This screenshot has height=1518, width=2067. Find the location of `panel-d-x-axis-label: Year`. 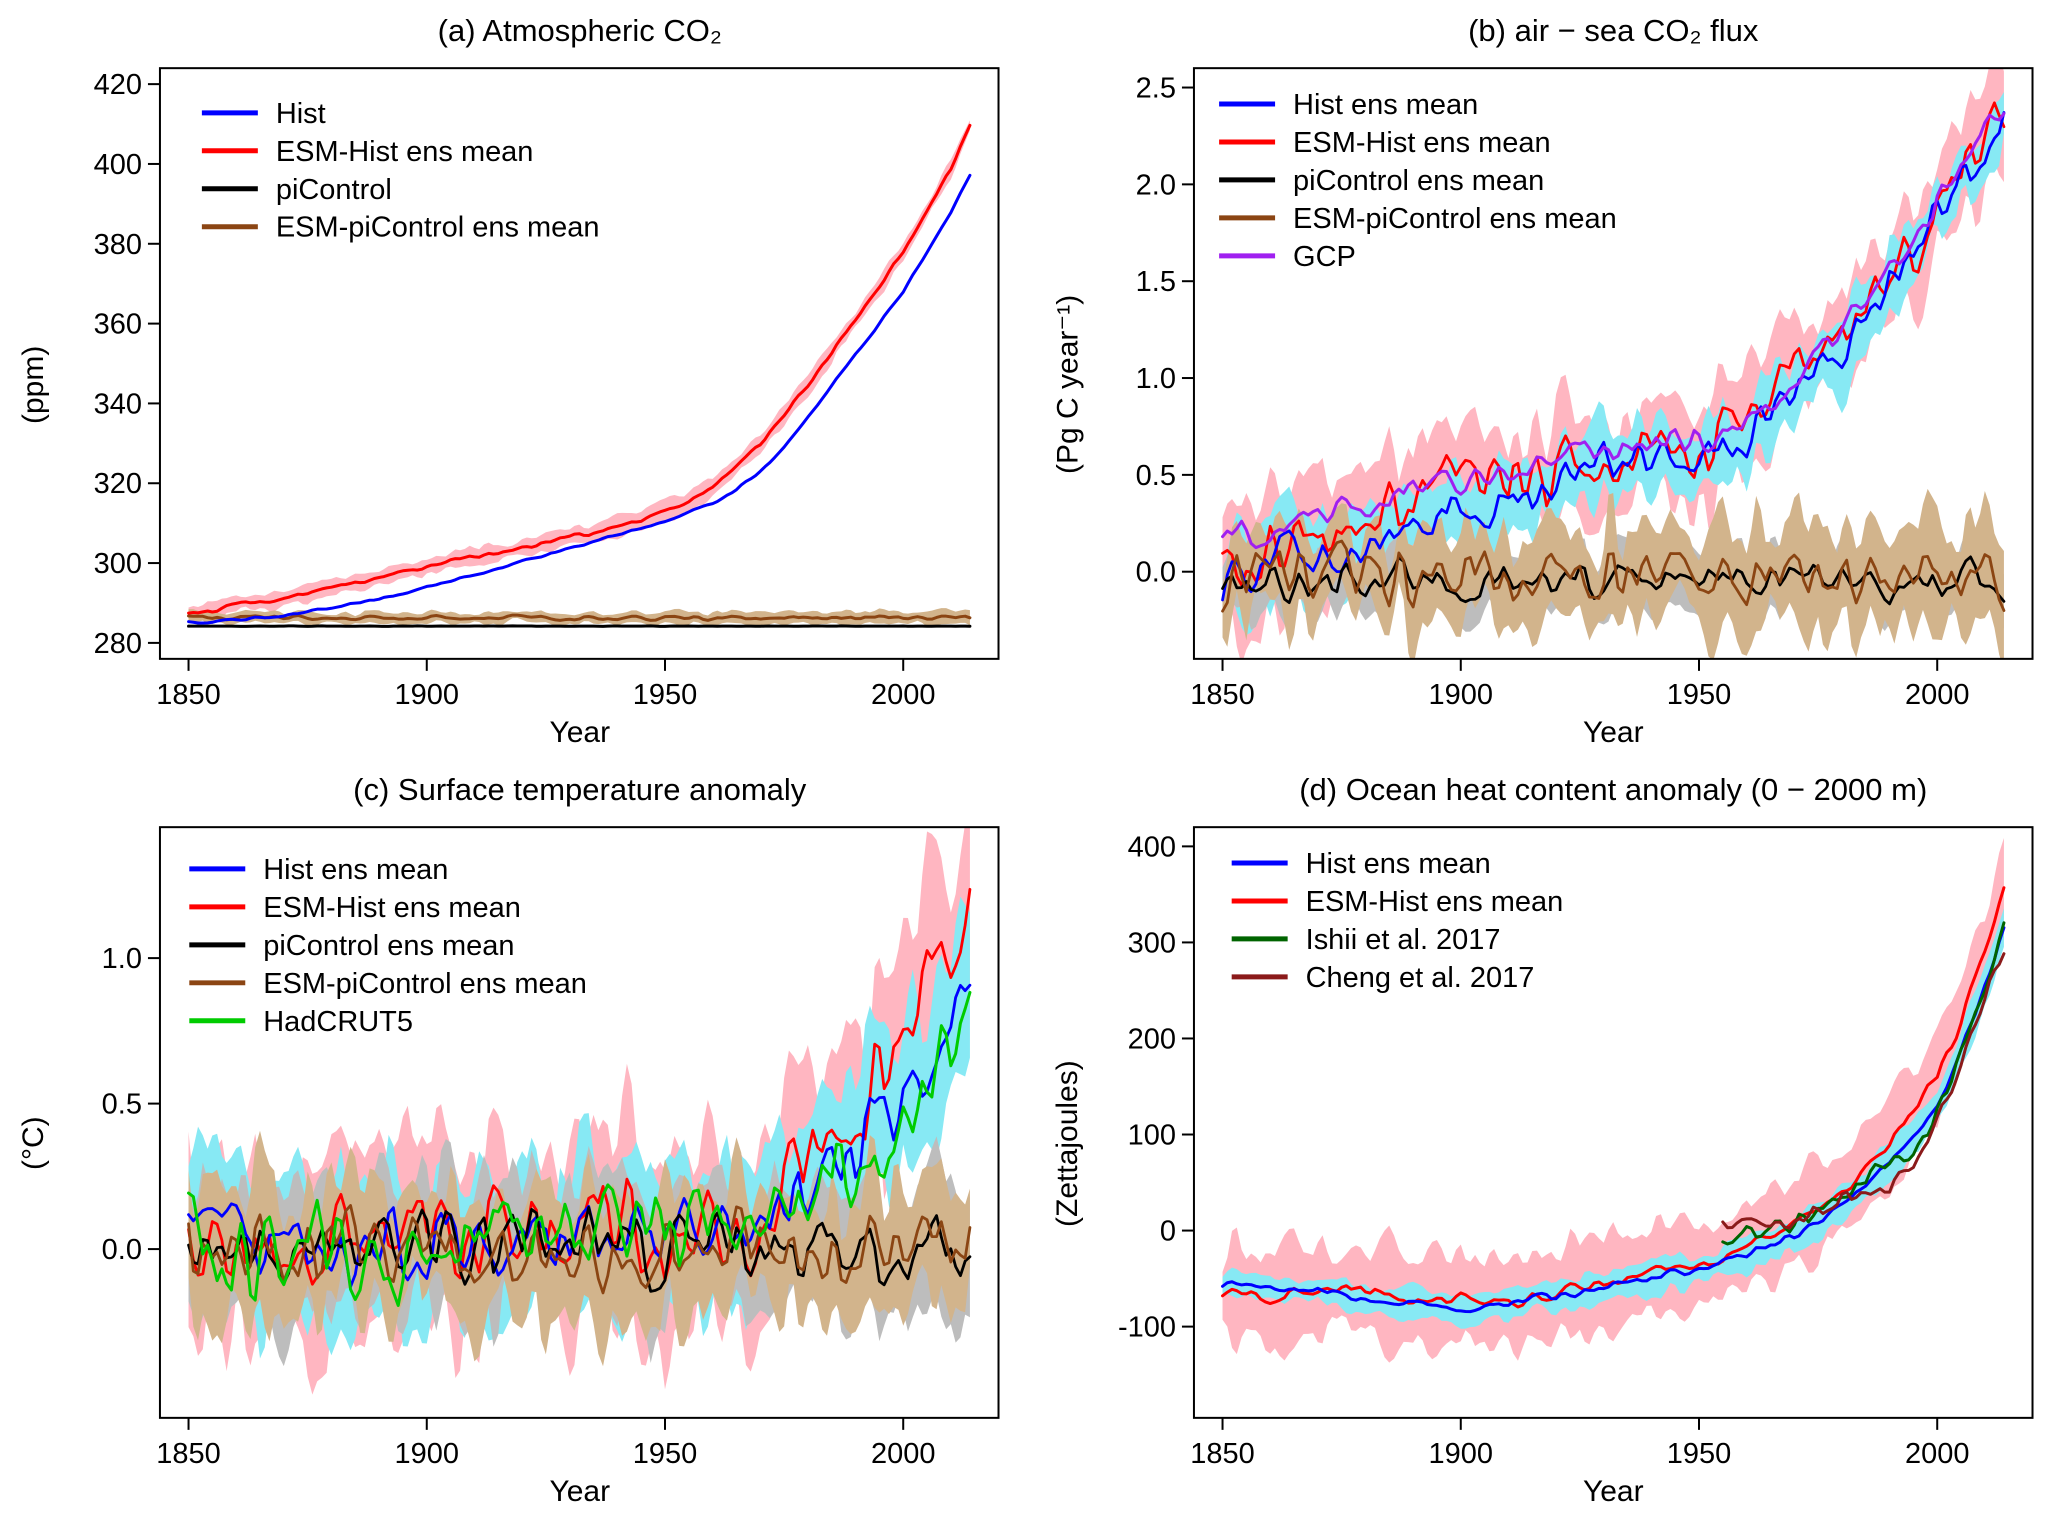

panel-d-x-axis-label: Year is located at coordinates (1613, 1491).